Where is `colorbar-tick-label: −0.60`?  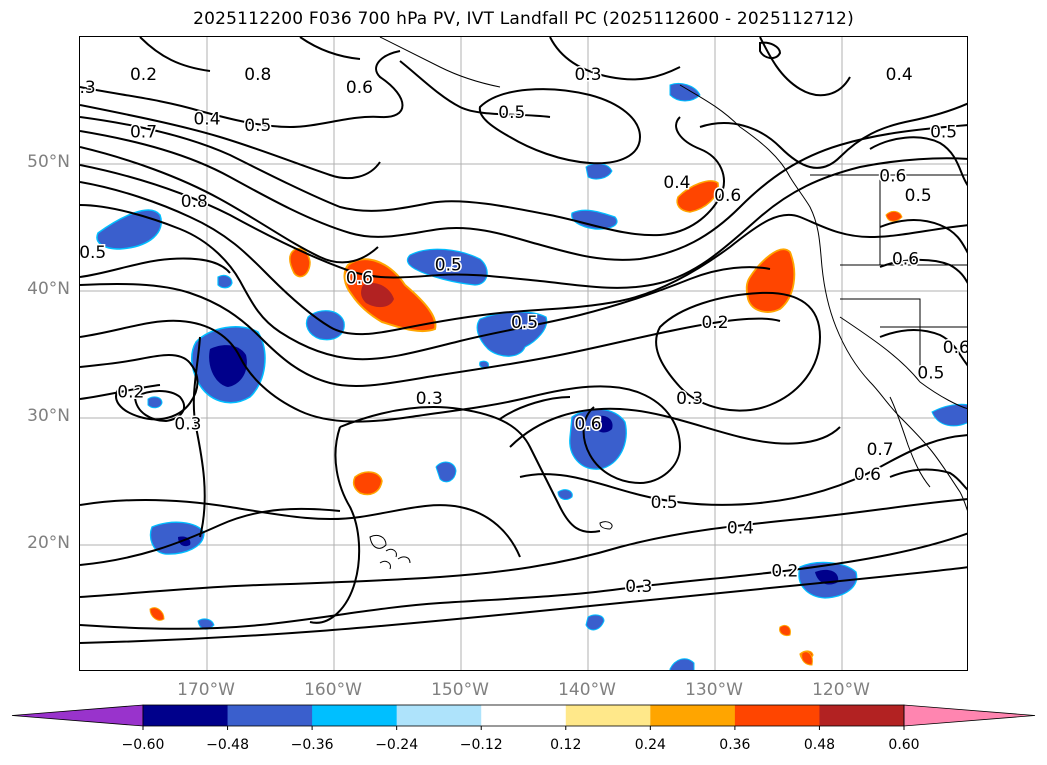 colorbar-tick-label: −0.60 is located at coordinates (143, 745).